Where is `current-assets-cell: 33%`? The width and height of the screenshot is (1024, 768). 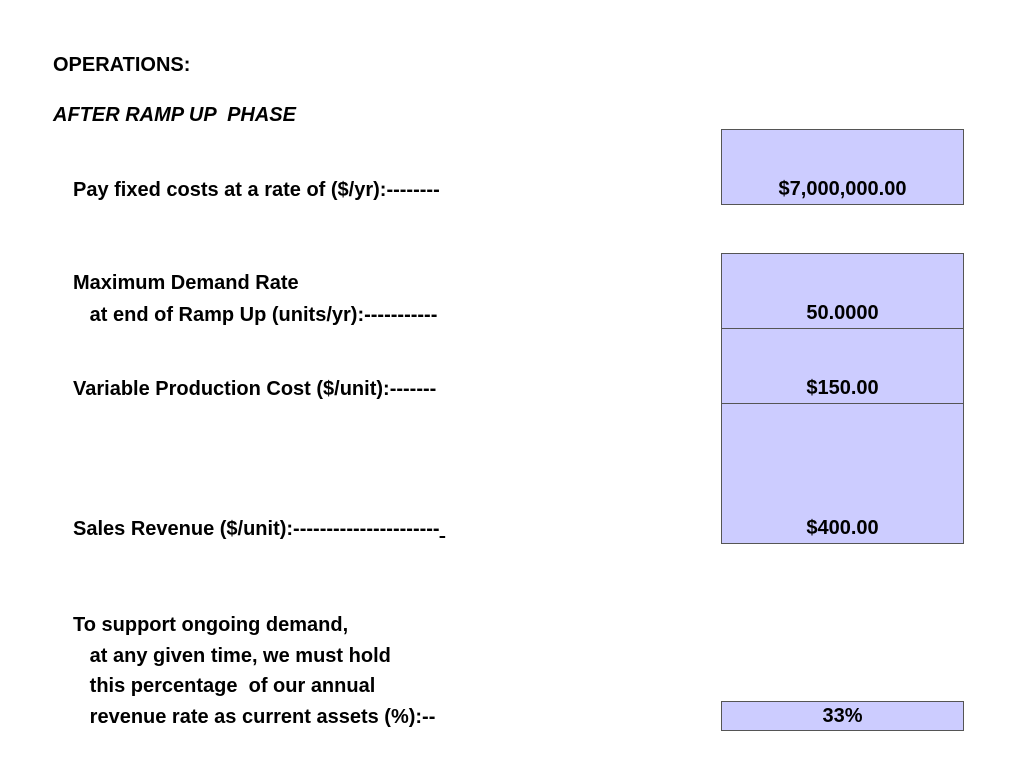
current-assets-cell: 33% is located at coordinates (842, 716).